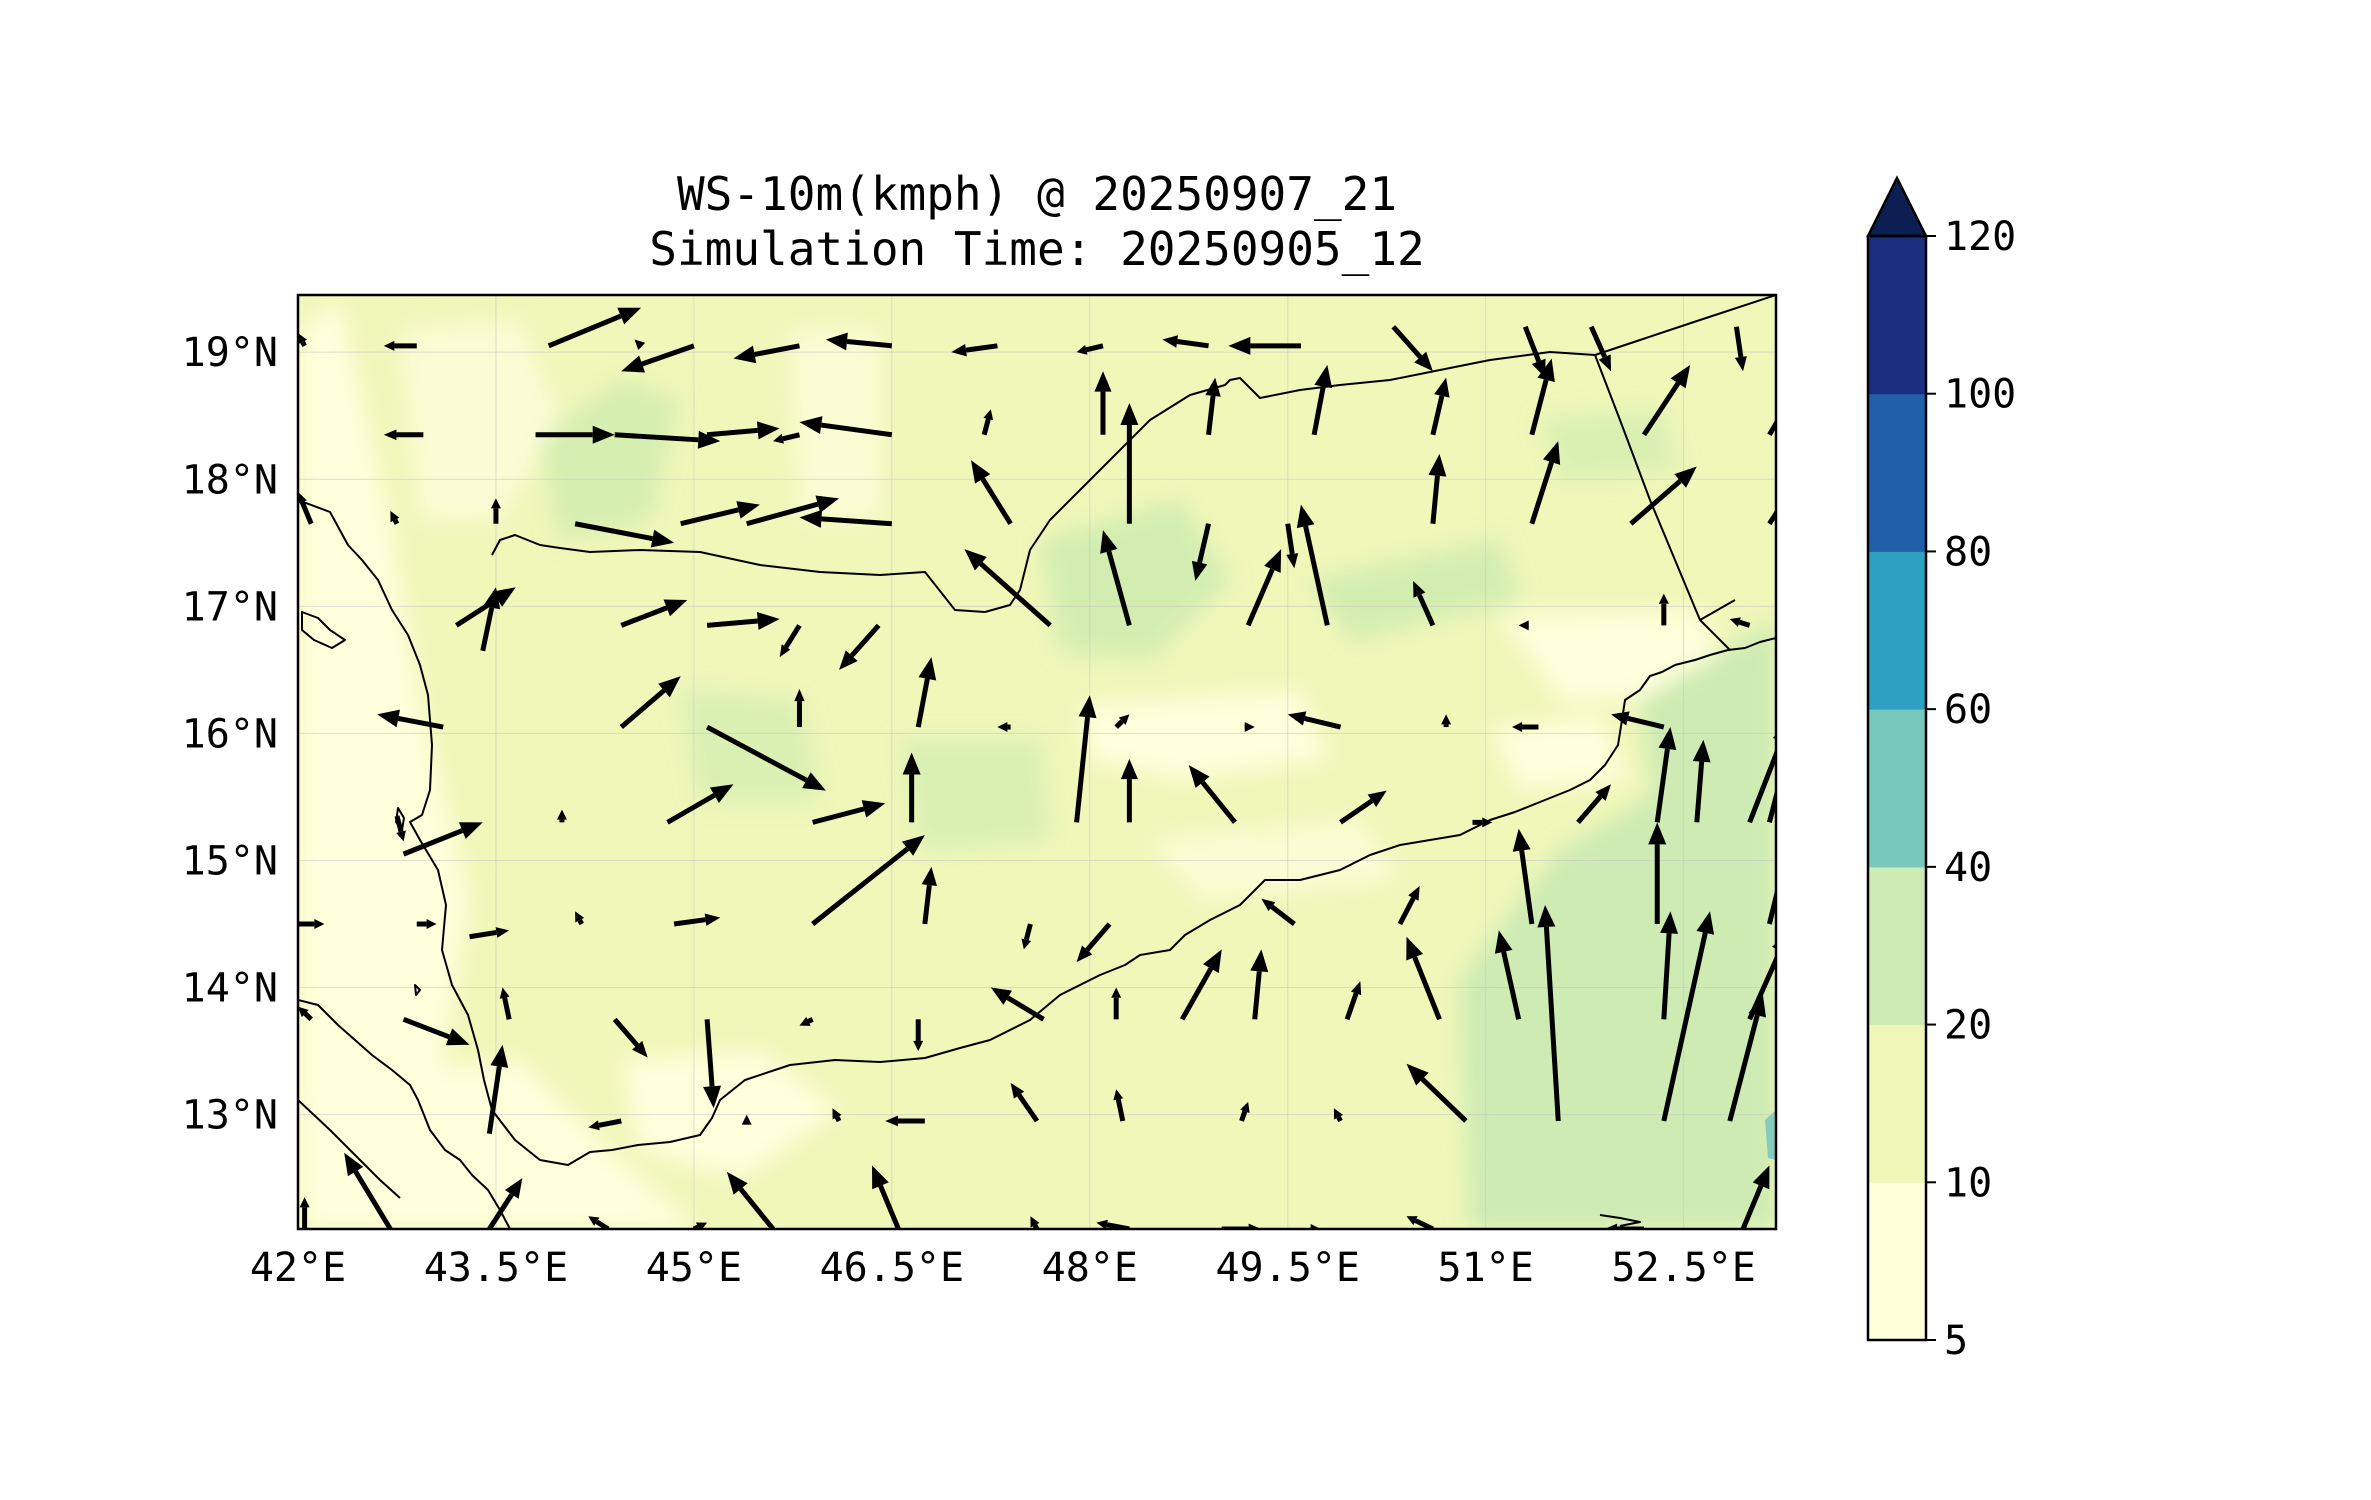  Describe the element at coordinates (1620, 1220) in the screenshot. I see `socotra-coast` at that location.